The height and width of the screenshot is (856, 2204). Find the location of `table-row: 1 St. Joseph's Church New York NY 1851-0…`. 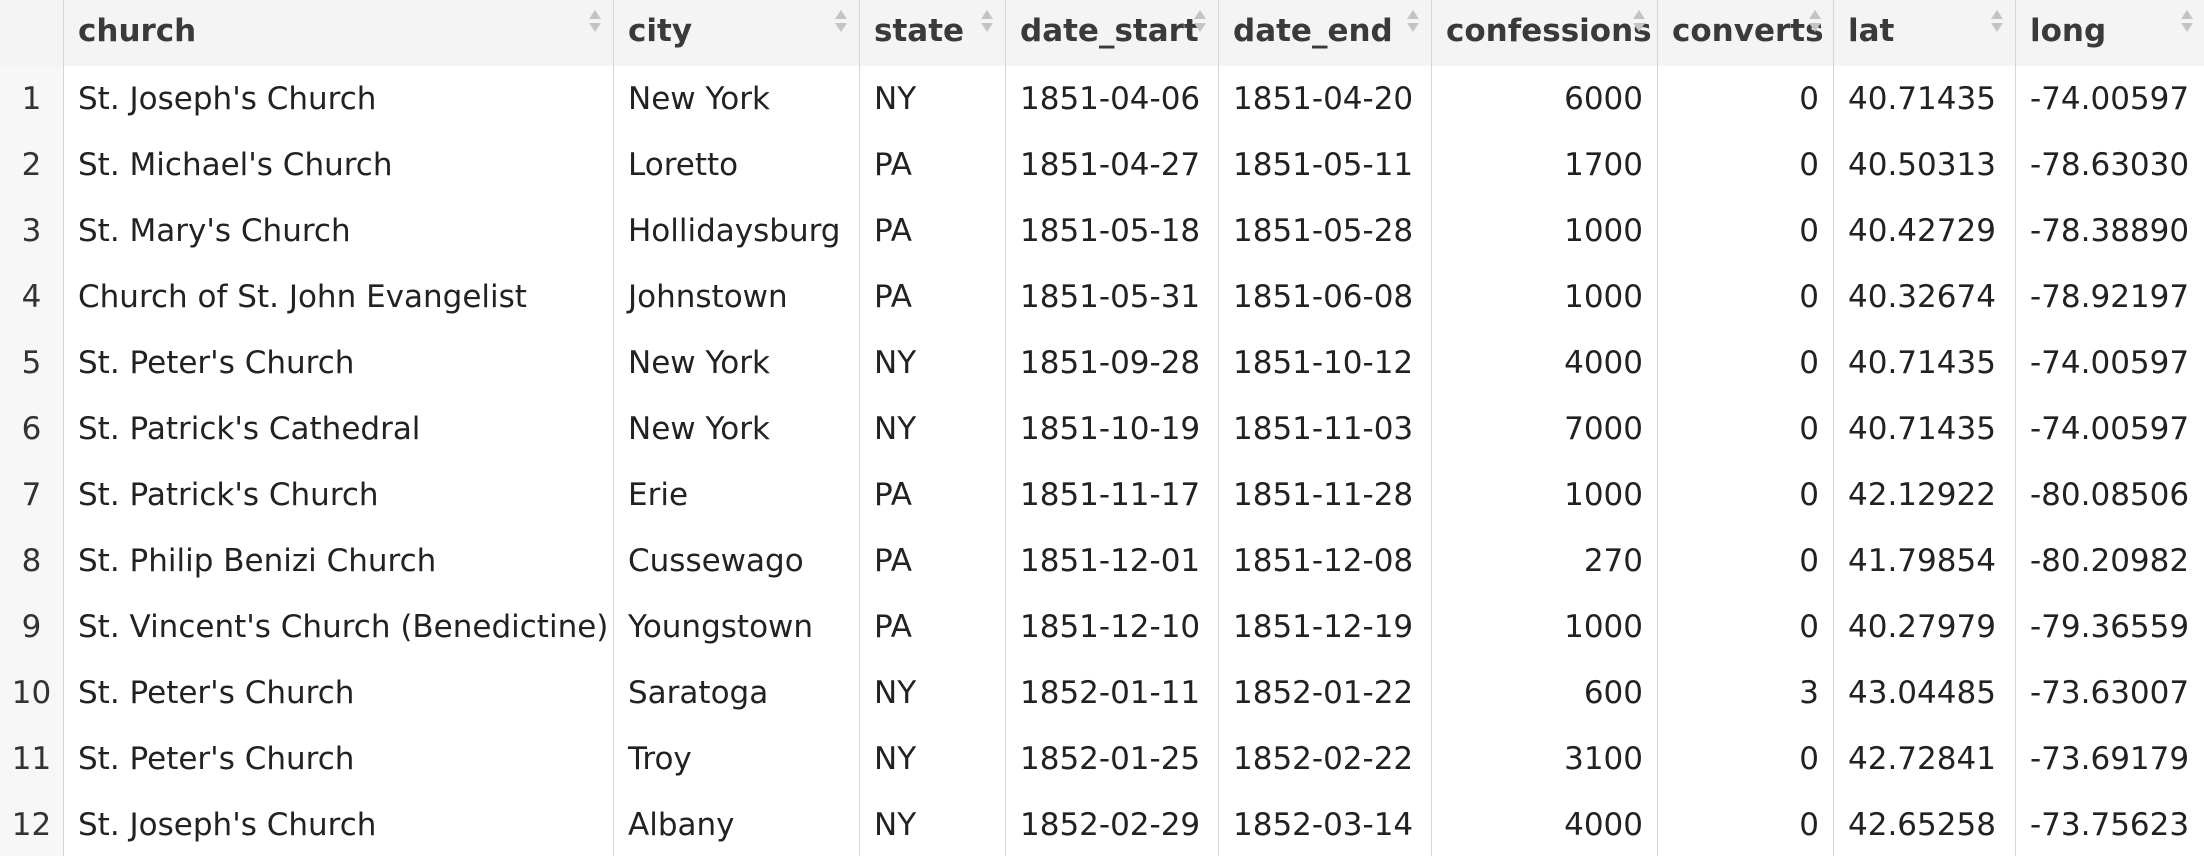

table-row: 1 St. Joseph's Church New York NY 1851-0… is located at coordinates (1102, 99).